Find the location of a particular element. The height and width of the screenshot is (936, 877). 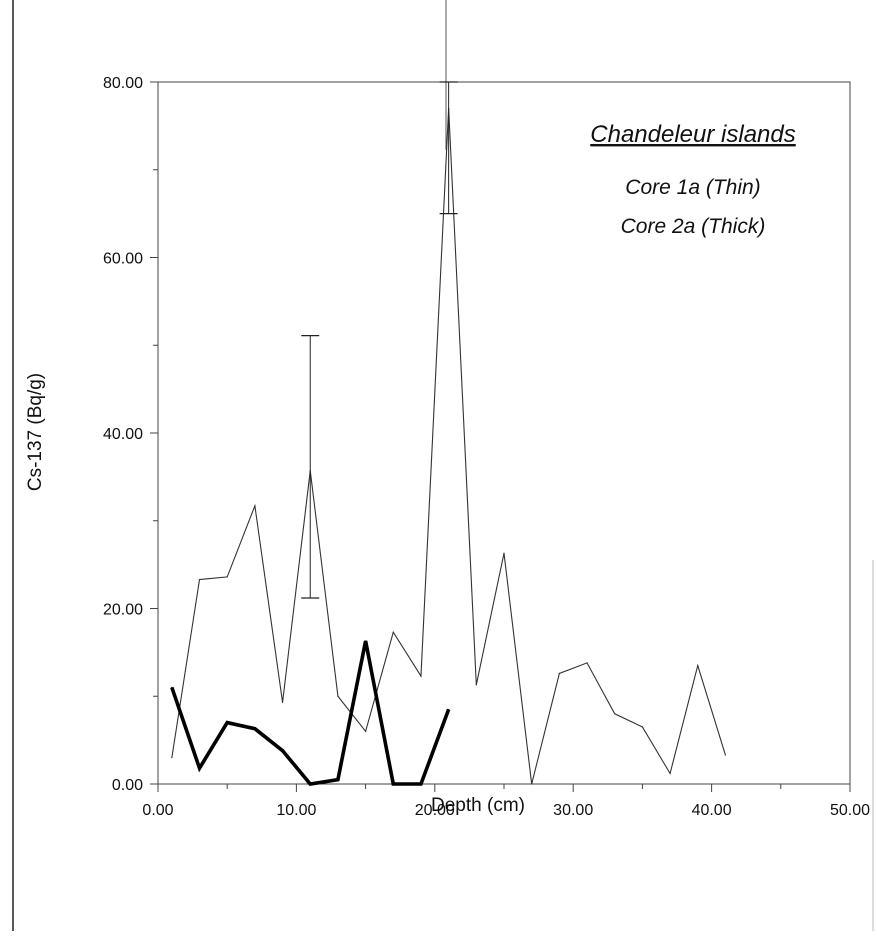

y-tick-label: 0.00 is located at coordinates (127, 785).